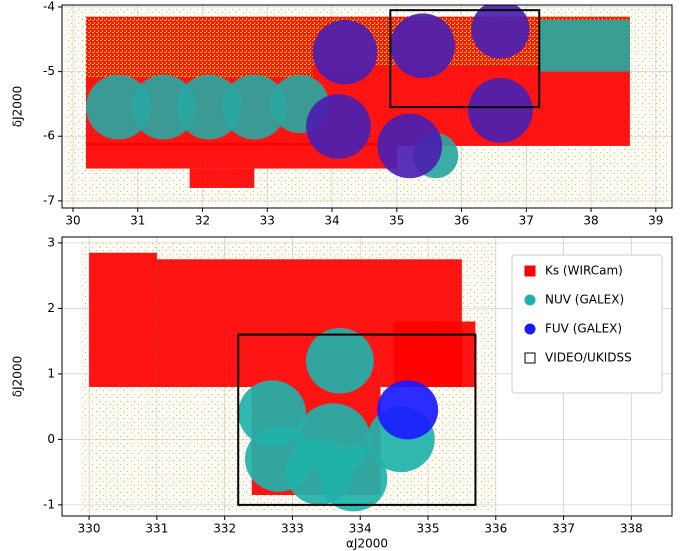 This screenshot has width=696, height=551. What do you see at coordinates (72, 221) in the screenshot?
I see `x-tick-label: 30` at bounding box center [72, 221].